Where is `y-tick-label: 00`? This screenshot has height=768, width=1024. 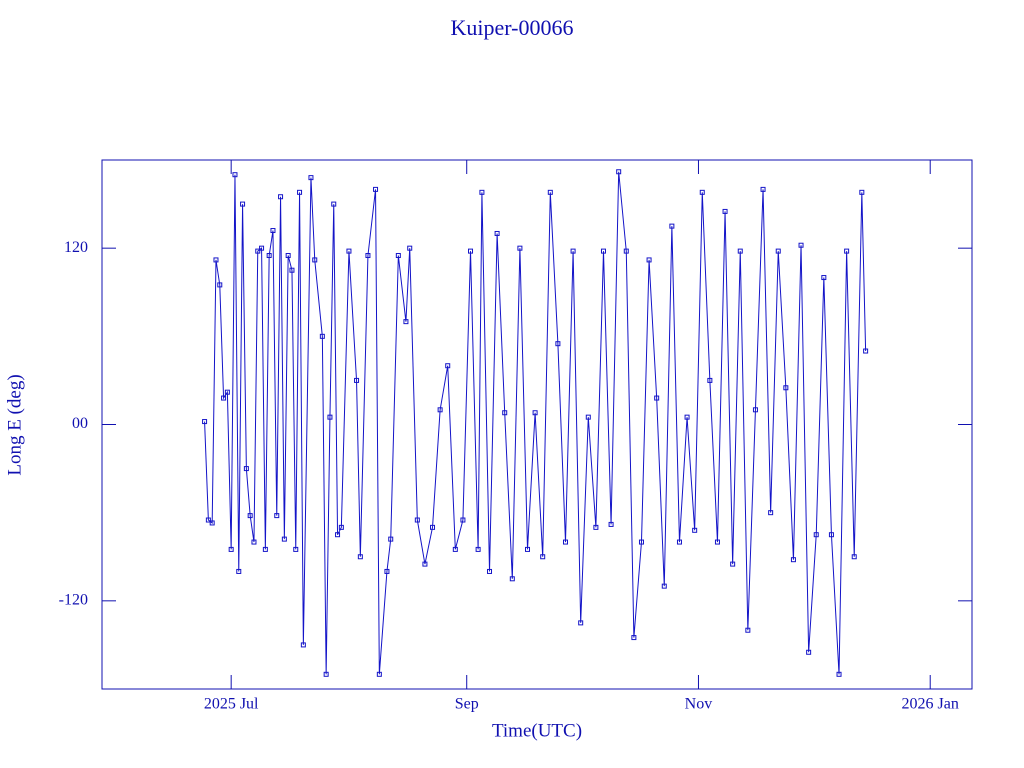
y-tick-label: 00 is located at coordinates (80, 423).